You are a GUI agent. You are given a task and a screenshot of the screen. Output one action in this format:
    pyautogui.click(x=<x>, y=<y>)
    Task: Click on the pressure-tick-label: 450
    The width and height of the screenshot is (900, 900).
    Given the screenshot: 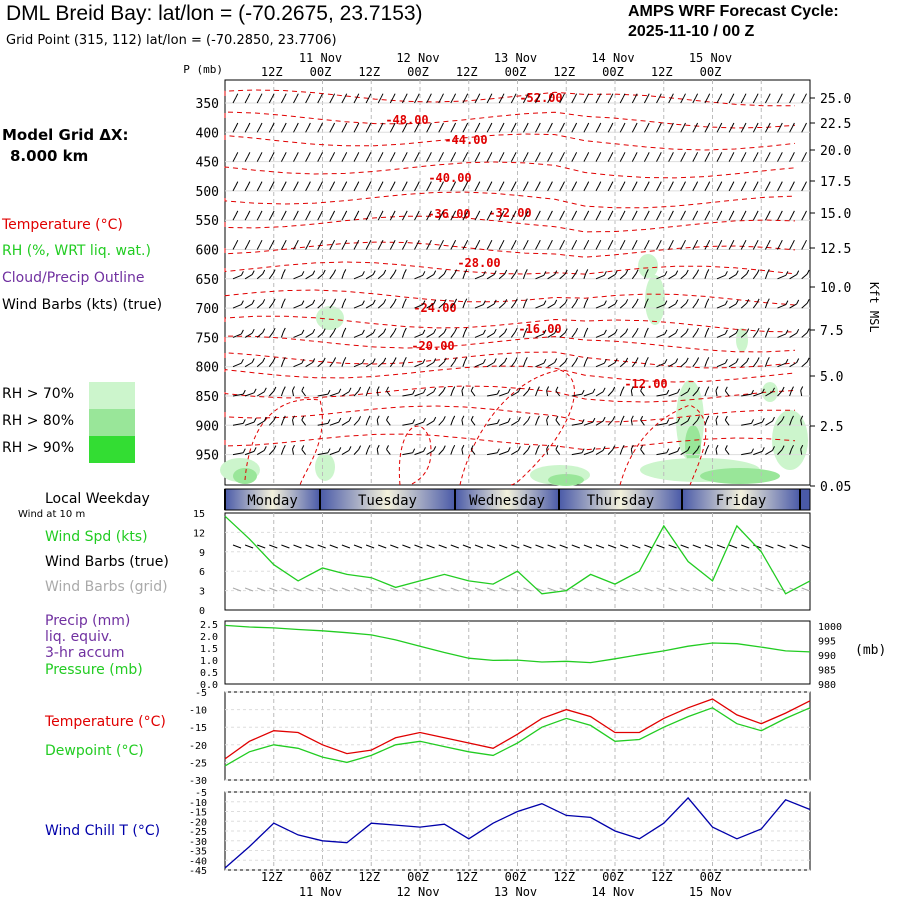 What is the action you would take?
    pyautogui.click(x=207, y=163)
    